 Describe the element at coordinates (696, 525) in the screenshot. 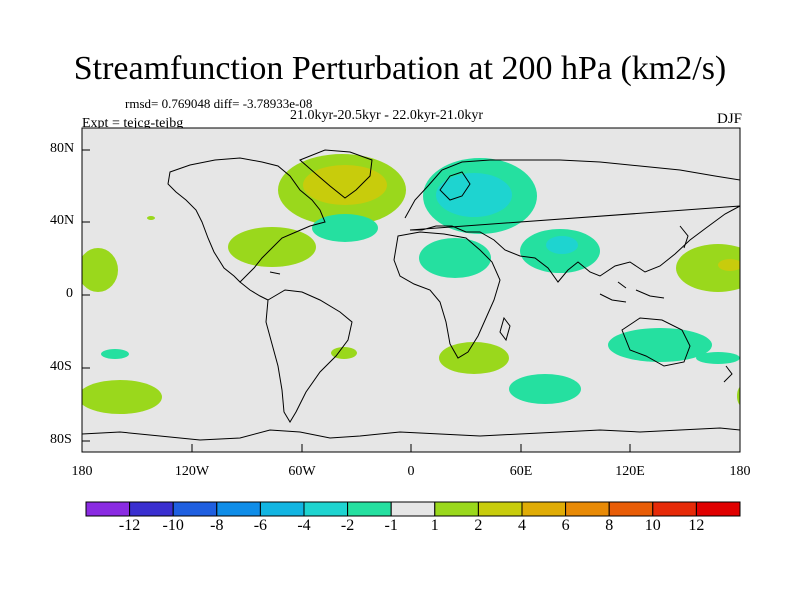

I see `colorbar-label: 12` at that location.